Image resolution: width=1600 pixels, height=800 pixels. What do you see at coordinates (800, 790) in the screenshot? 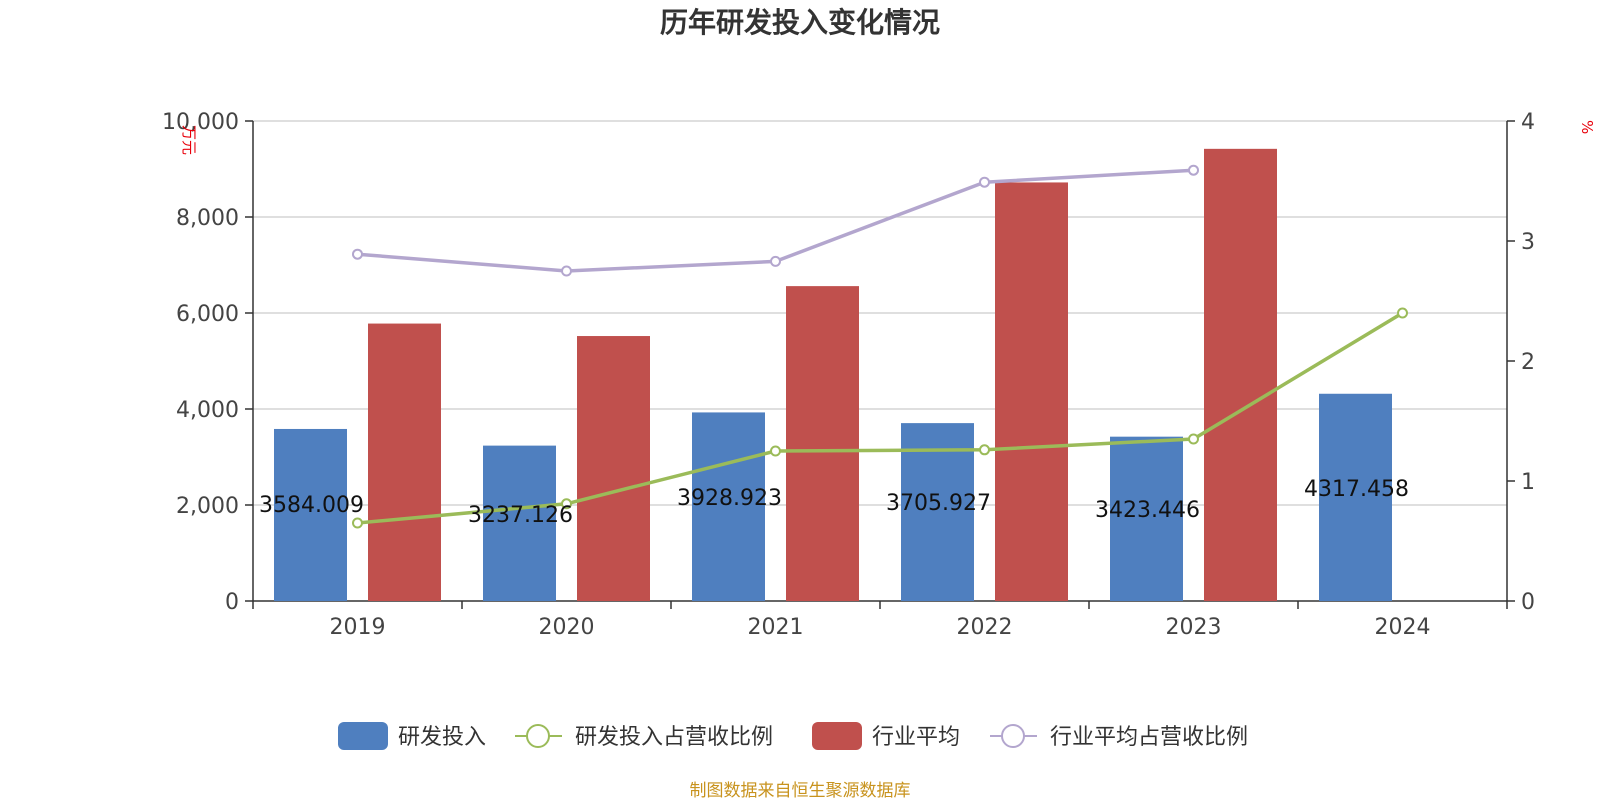
I see `source-note: 制图数据来自恒生聚源数据库` at bounding box center [800, 790].